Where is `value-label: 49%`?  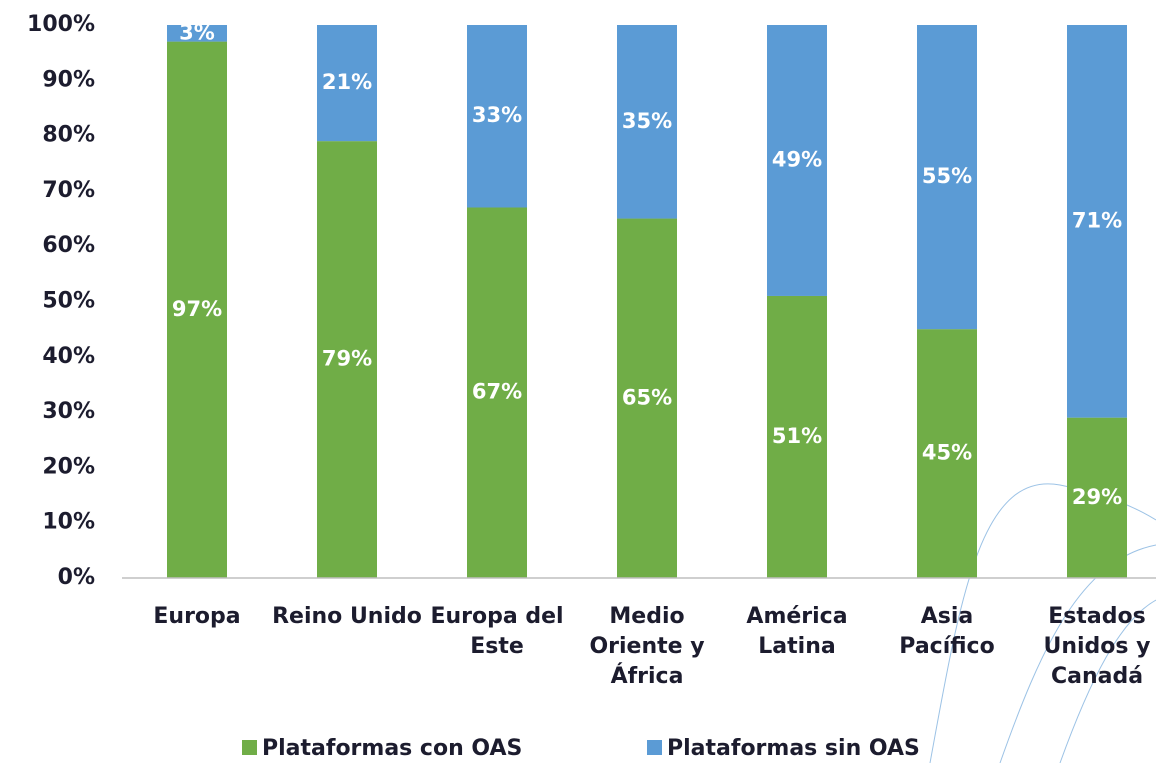 value-label: 49% is located at coordinates (797, 159).